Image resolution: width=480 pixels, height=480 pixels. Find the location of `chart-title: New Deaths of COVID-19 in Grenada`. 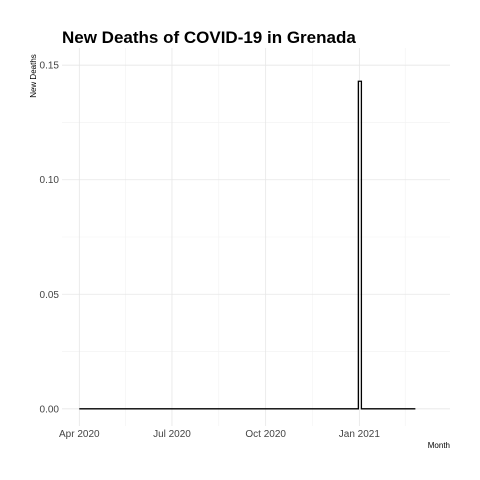

chart-title: New Deaths of COVID-19 in Grenada is located at coordinates (209, 37).